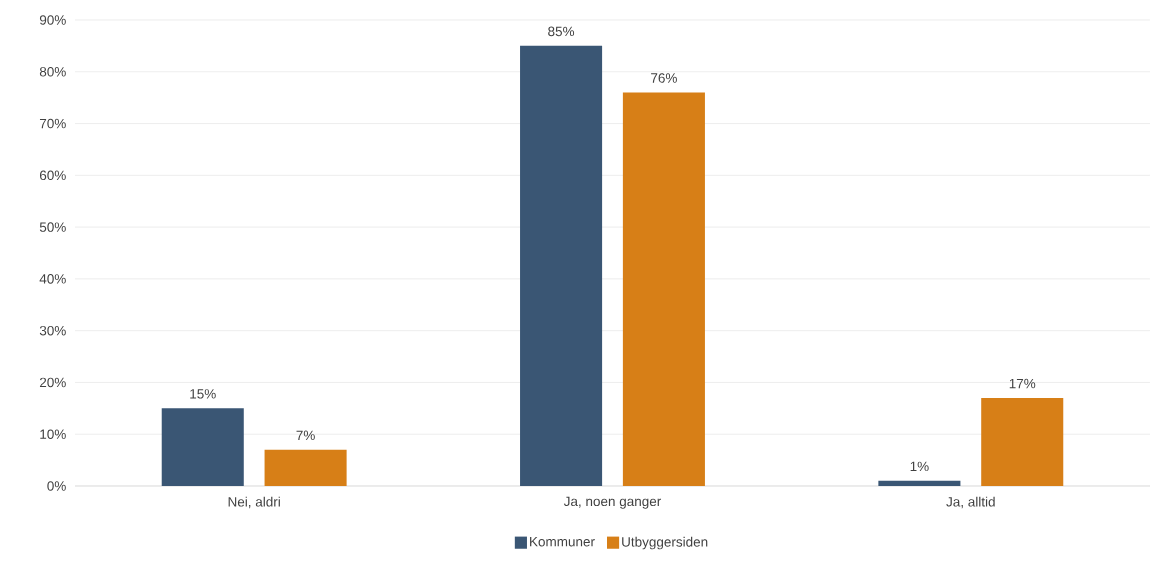 The width and height of the screenshot is (1157, 583). Describe the element at coordinates (52, 227) in the screenshot. I see `y-tick-label: 50%` at that location.